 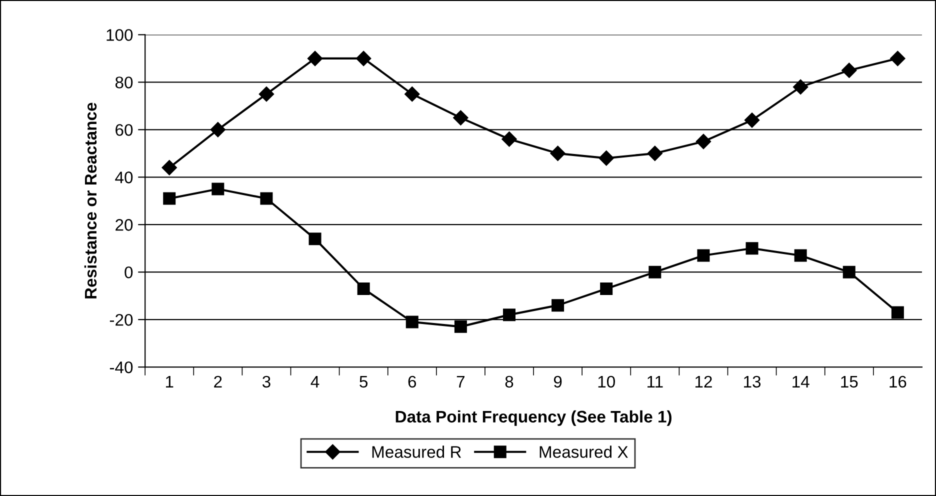 I want to click on y-tick-label: 80, so click(x=124, y=82).